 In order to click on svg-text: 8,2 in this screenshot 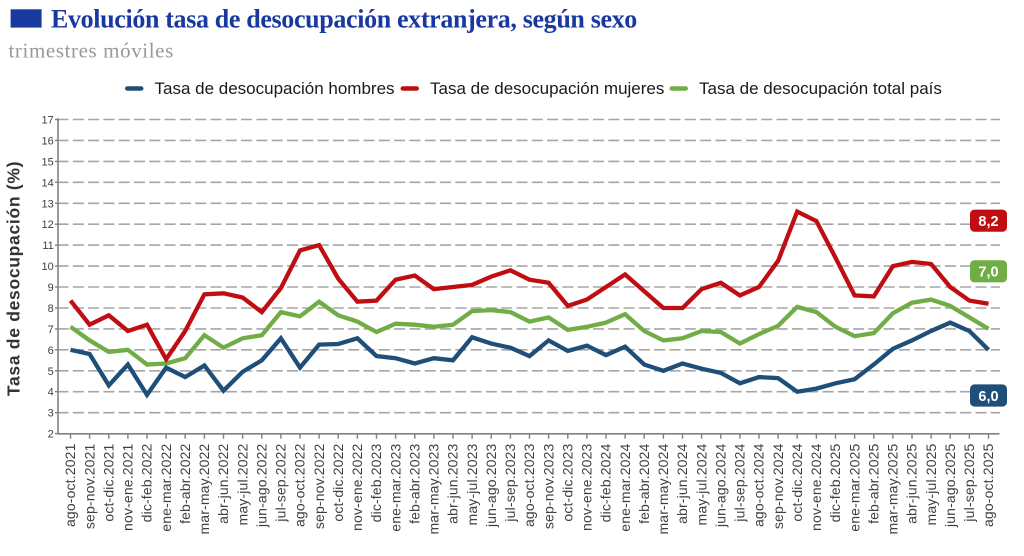, I will do `click(988, 222)`.